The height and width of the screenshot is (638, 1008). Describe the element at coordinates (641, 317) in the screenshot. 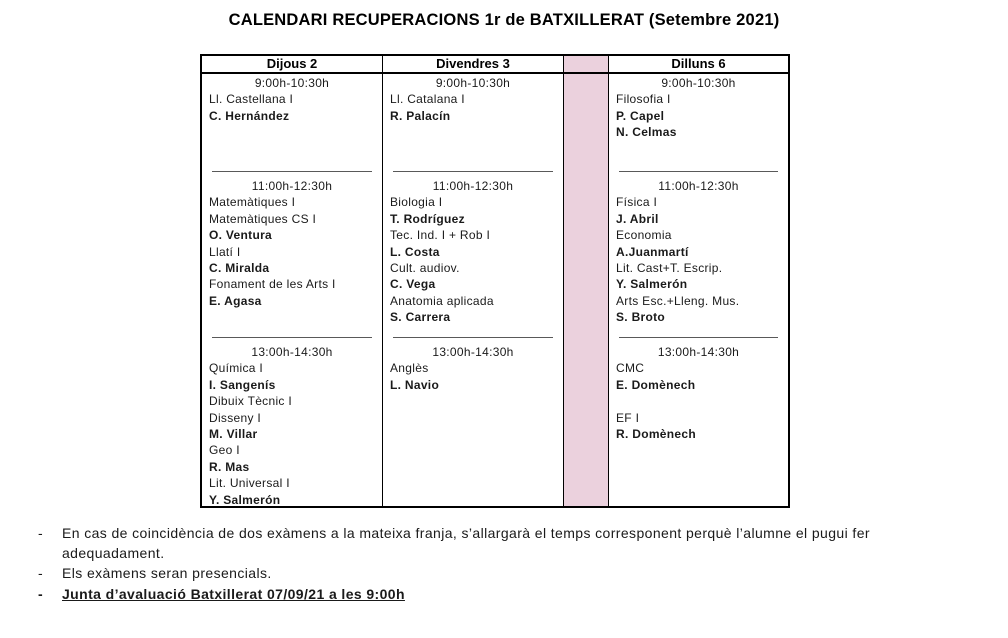

I see `teacher-name: S. Broto` at that location.